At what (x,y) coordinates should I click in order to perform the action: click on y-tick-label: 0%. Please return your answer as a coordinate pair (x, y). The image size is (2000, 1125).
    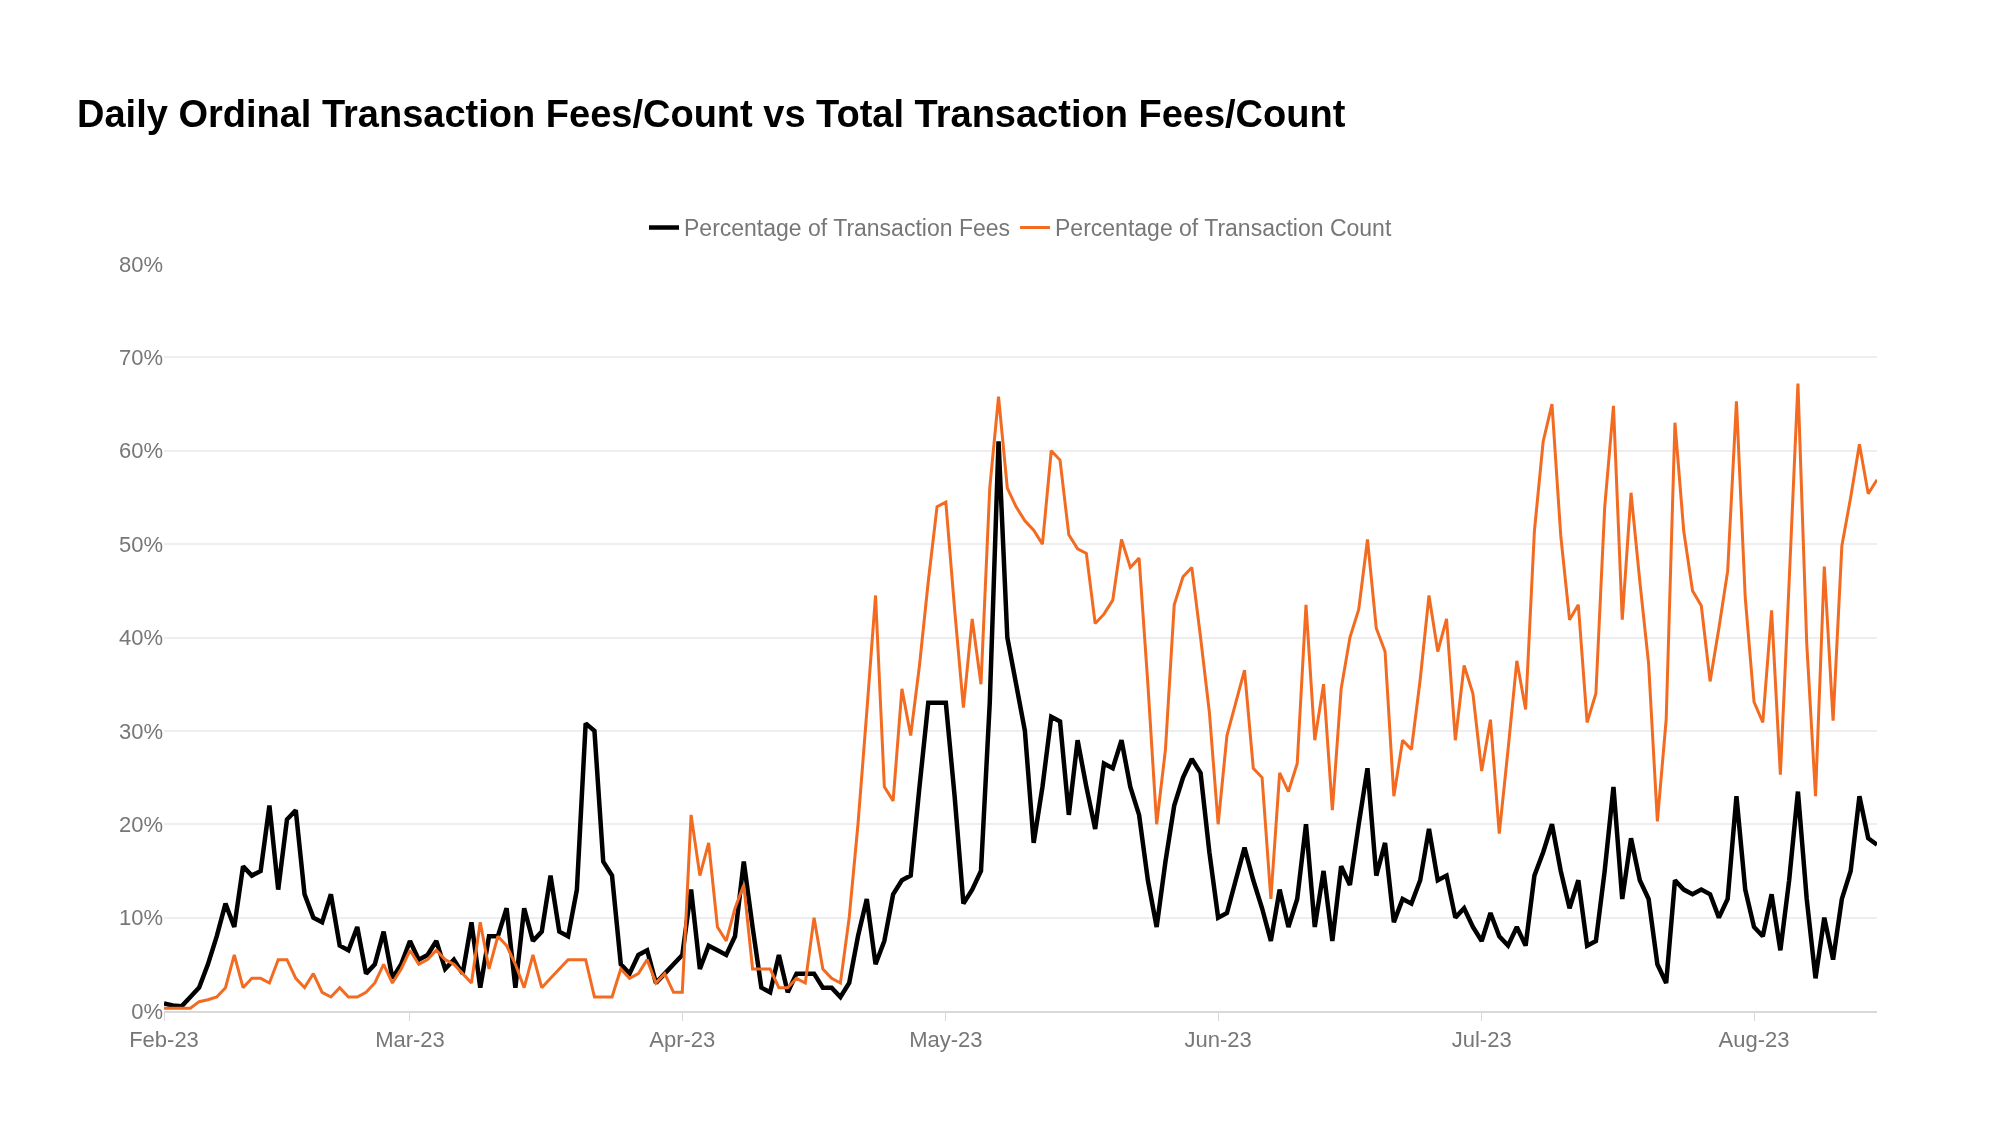
    Looking at the image, I should click on (147, 1011).